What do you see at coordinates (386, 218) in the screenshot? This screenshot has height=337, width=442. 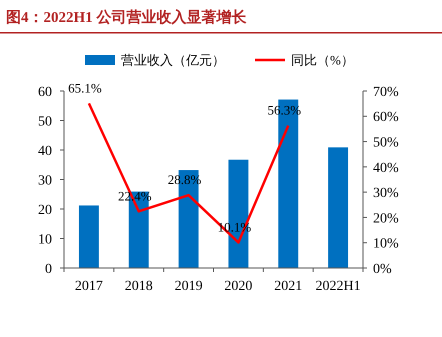 I see `y2-tick-label: 20%` at bounding box center [386, 218].